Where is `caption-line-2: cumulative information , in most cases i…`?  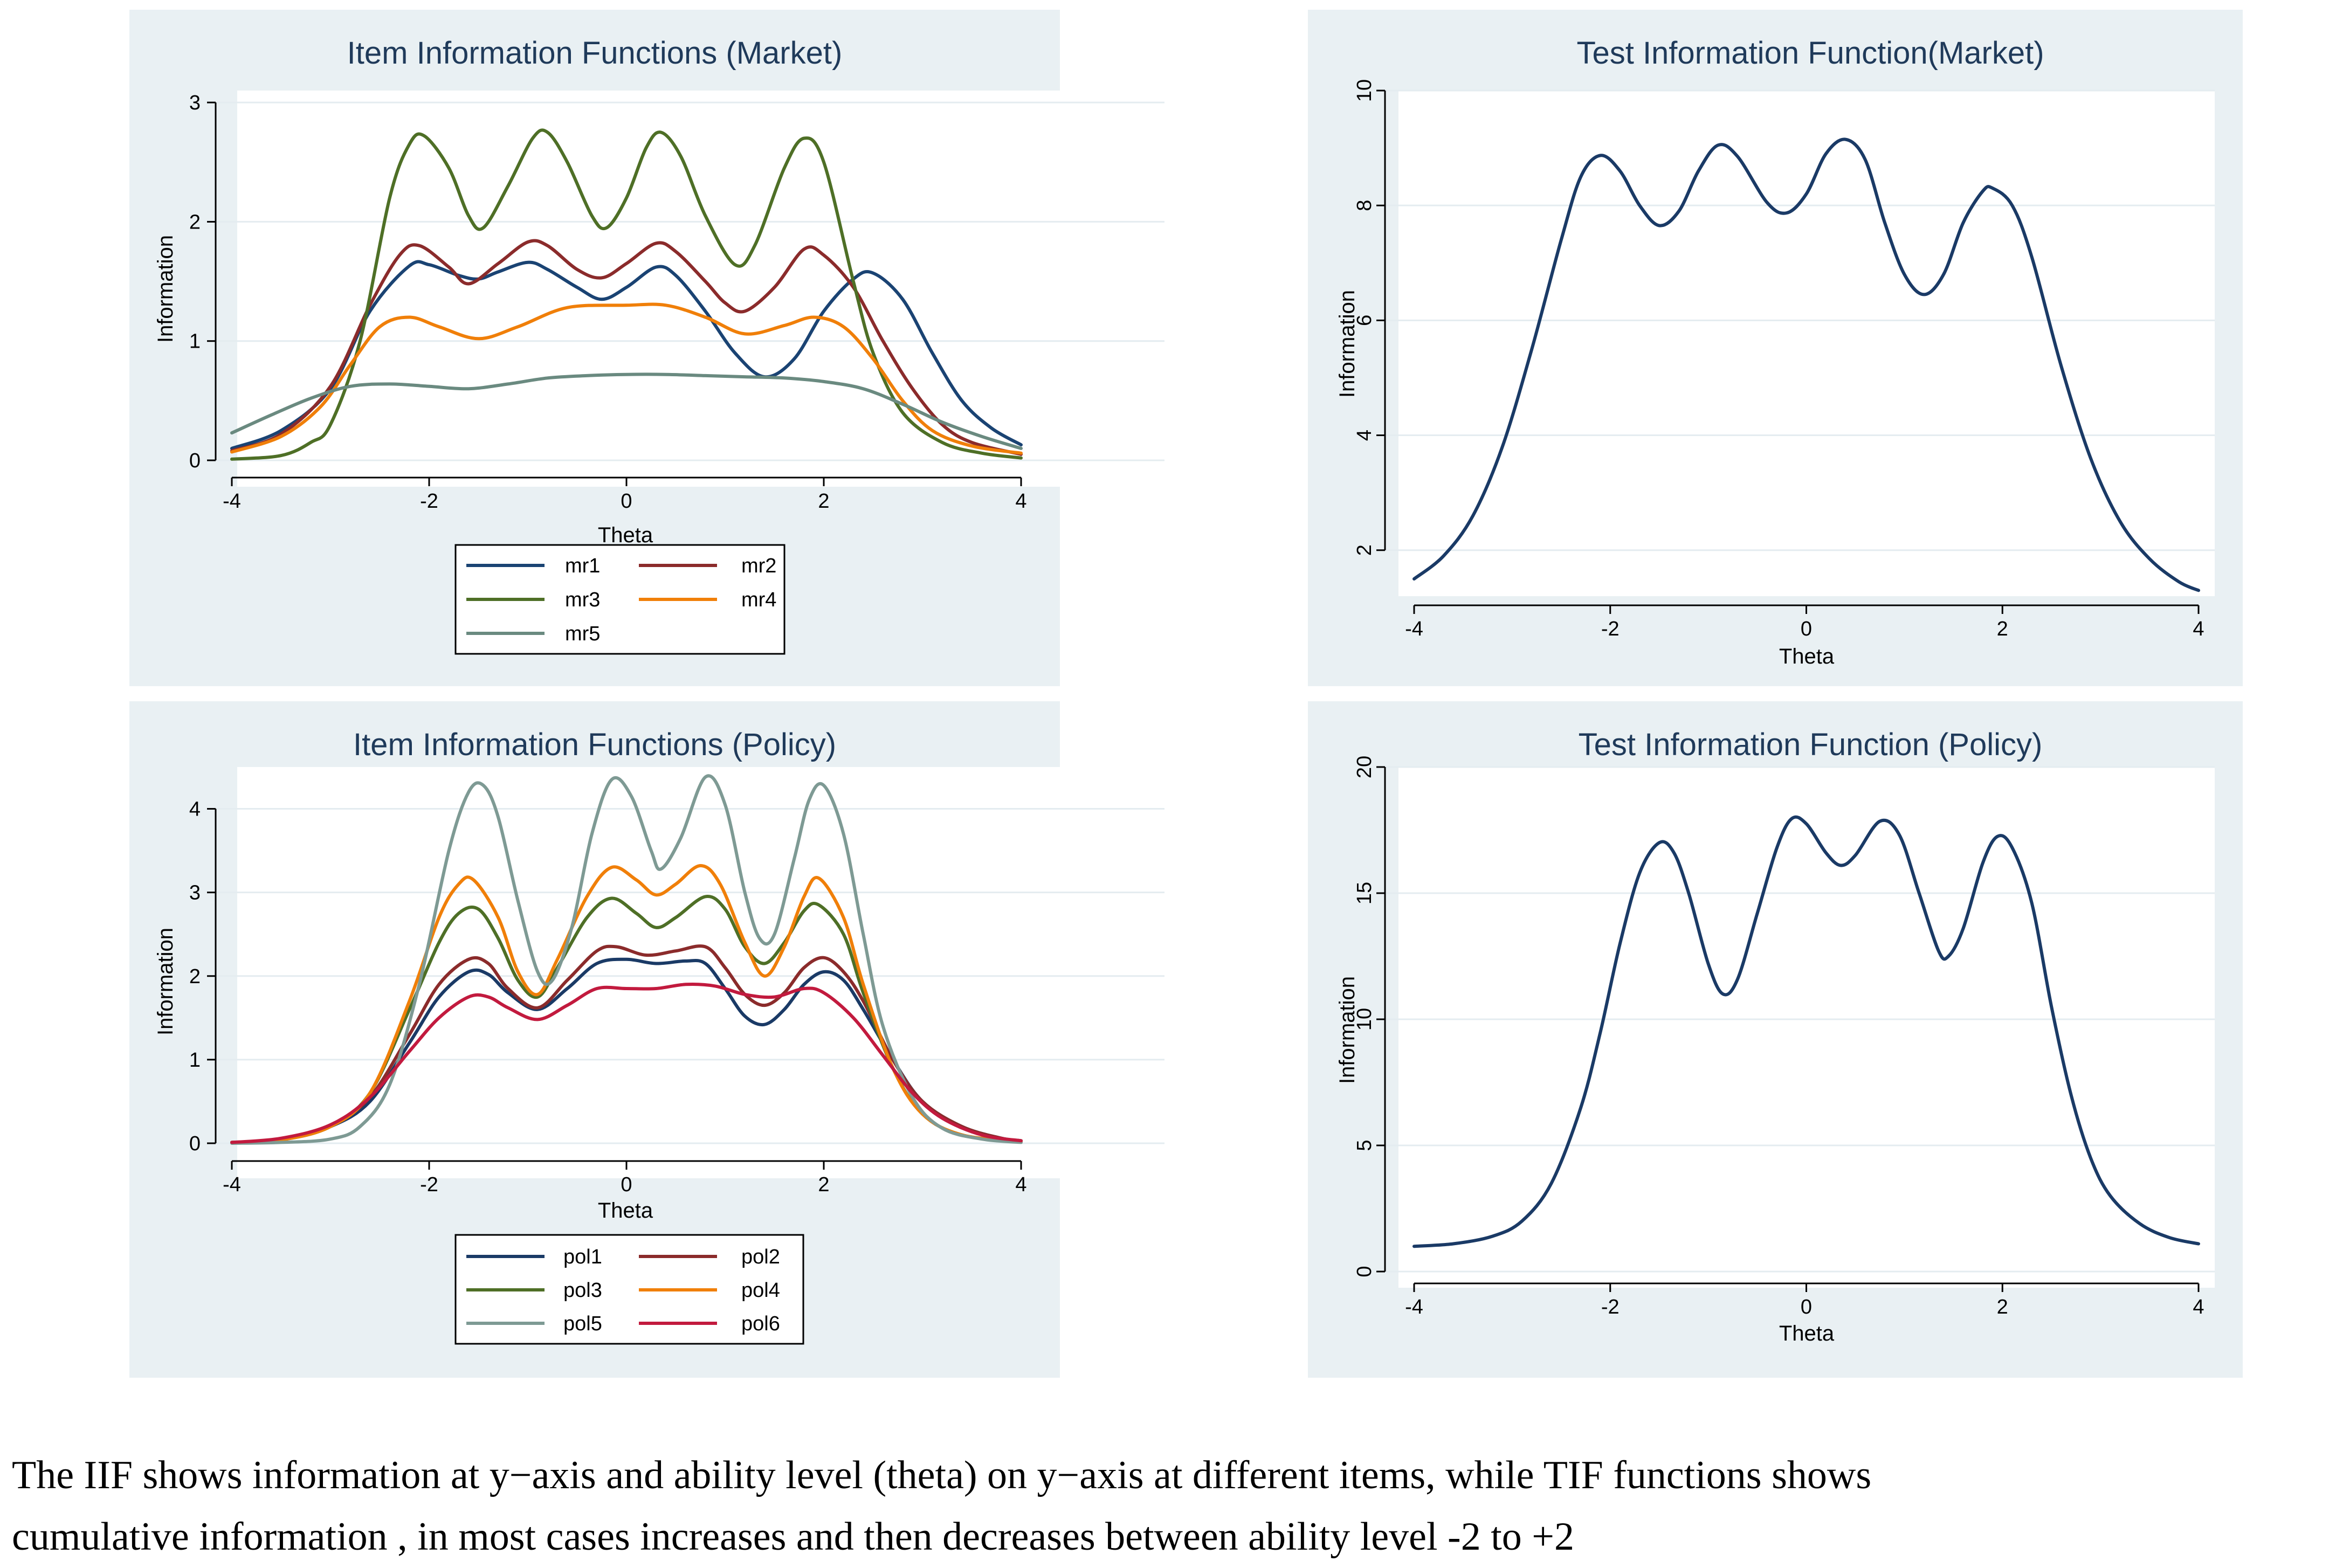 caption-line-2: cumulative information , in most cases i… is located at coordinates (793, 1537).